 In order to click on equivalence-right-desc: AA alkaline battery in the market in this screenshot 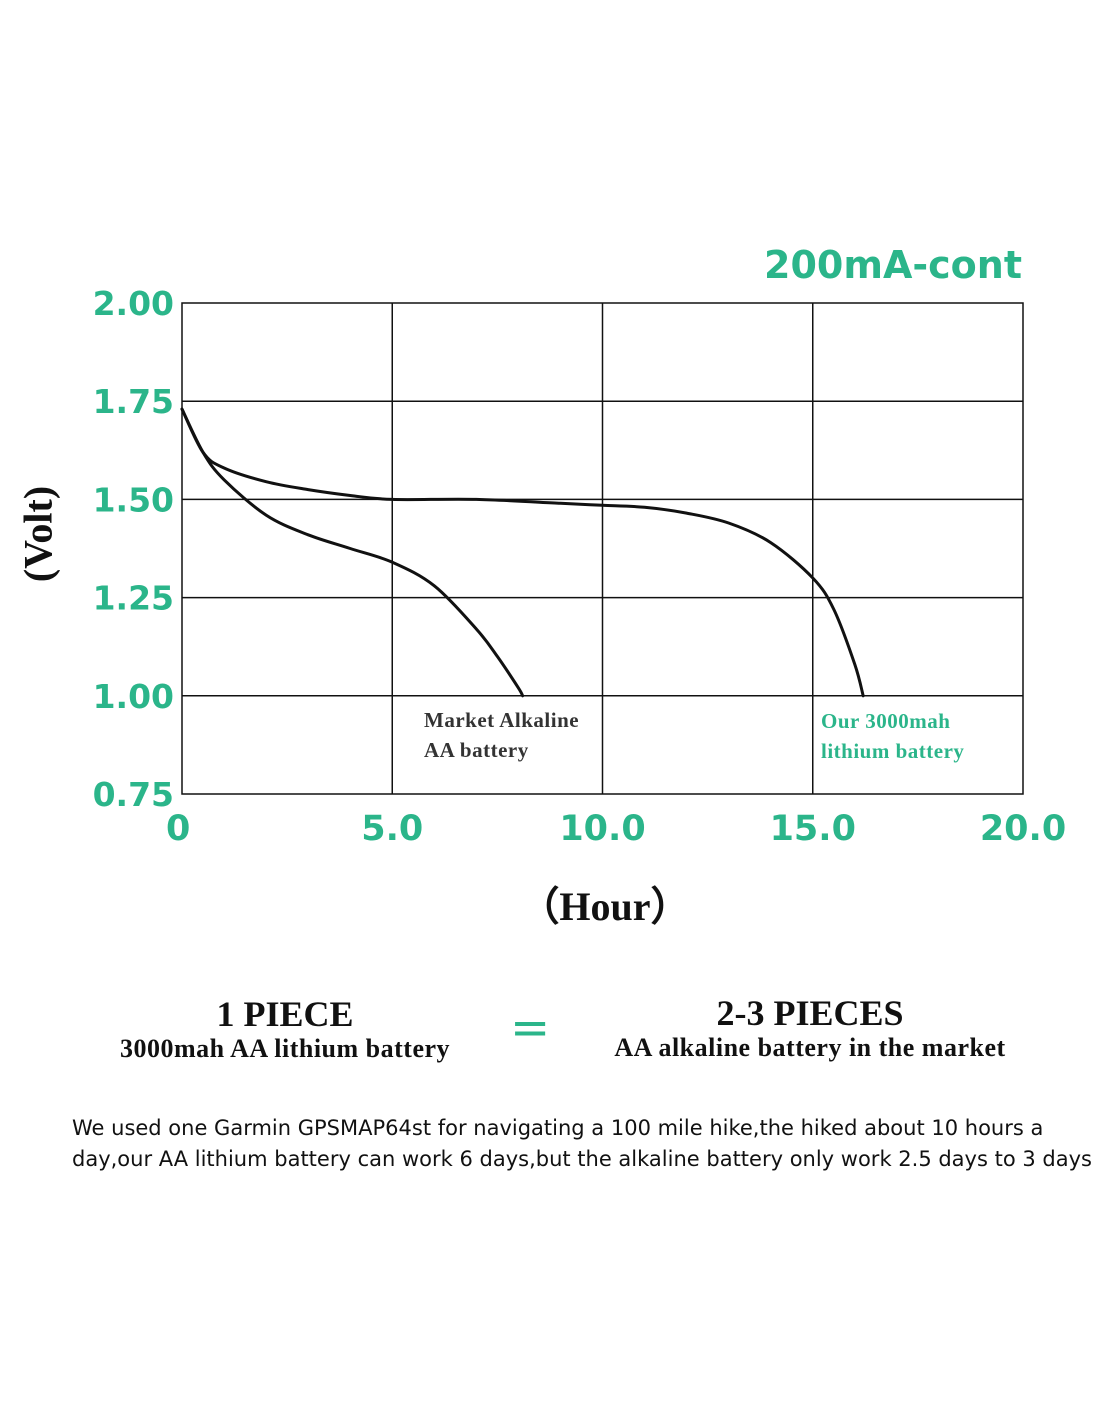, I will do `click(810, 1047)`.